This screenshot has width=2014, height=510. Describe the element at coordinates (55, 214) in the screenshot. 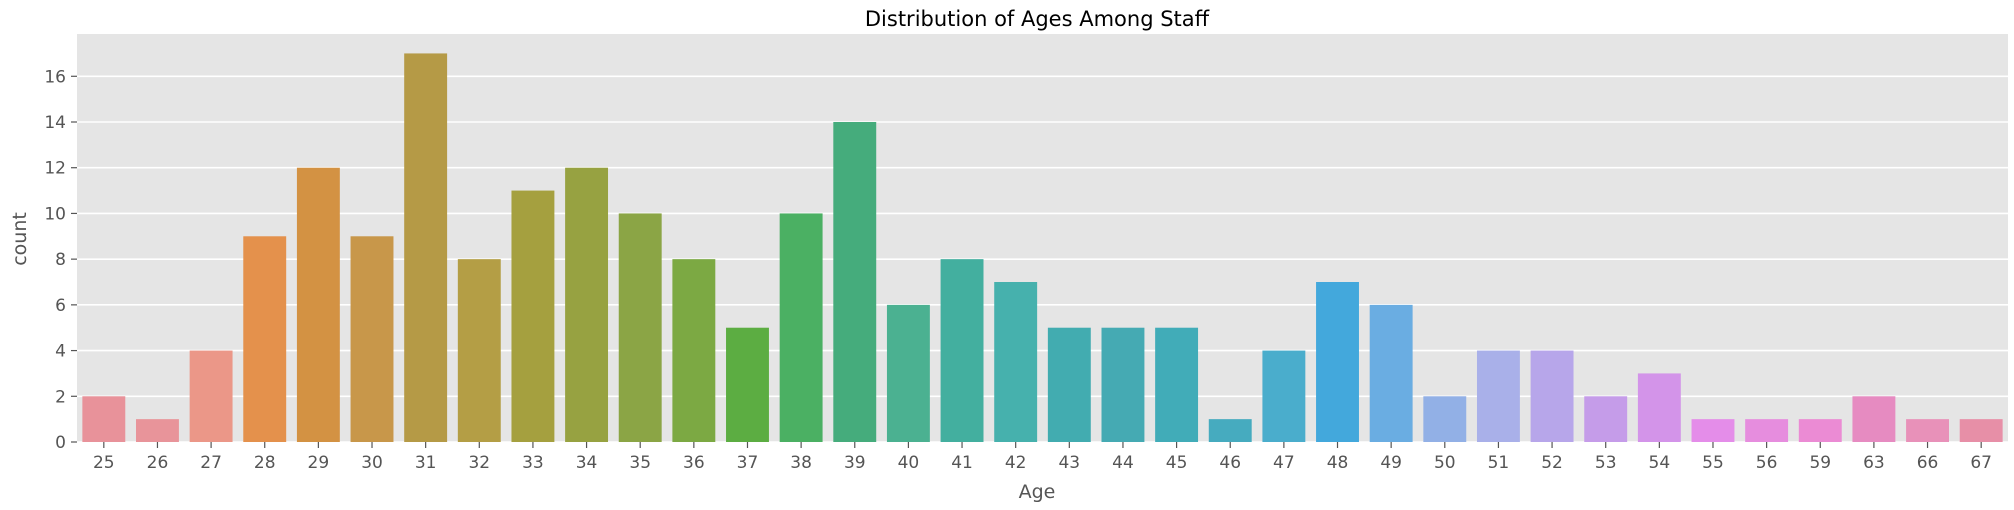

I see `y-tick-label: 10` at that location.